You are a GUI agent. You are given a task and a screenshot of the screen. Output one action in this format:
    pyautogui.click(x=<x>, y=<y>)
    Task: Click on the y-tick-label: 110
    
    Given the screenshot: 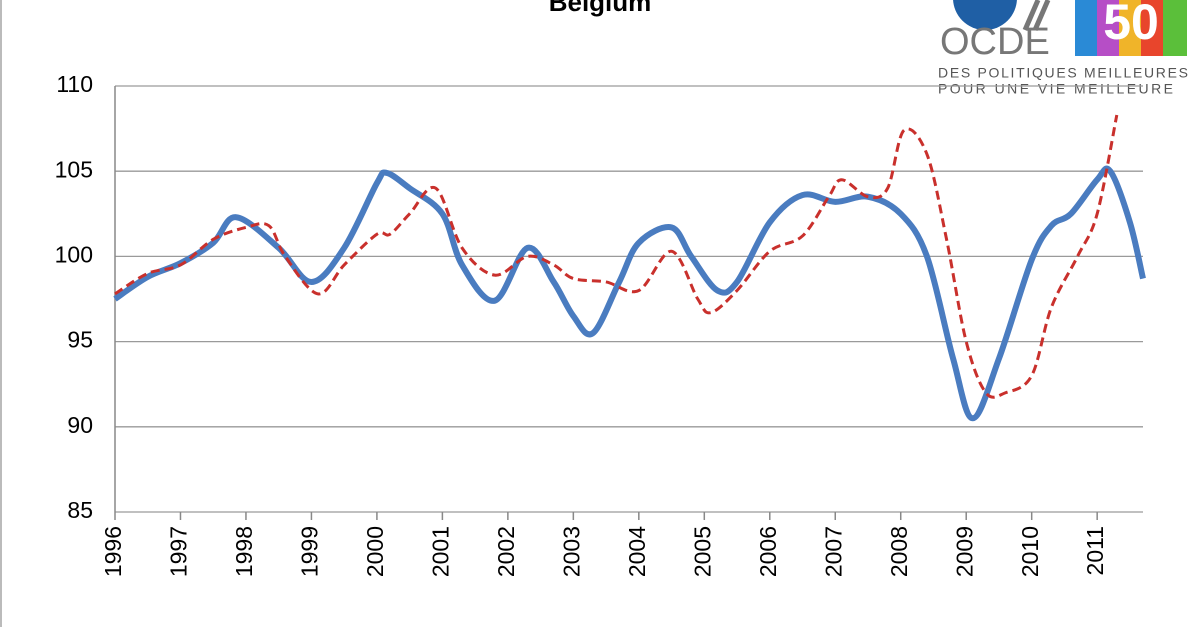 What is the action you would take?
    pyautogui.click(x=74, y=84)
    